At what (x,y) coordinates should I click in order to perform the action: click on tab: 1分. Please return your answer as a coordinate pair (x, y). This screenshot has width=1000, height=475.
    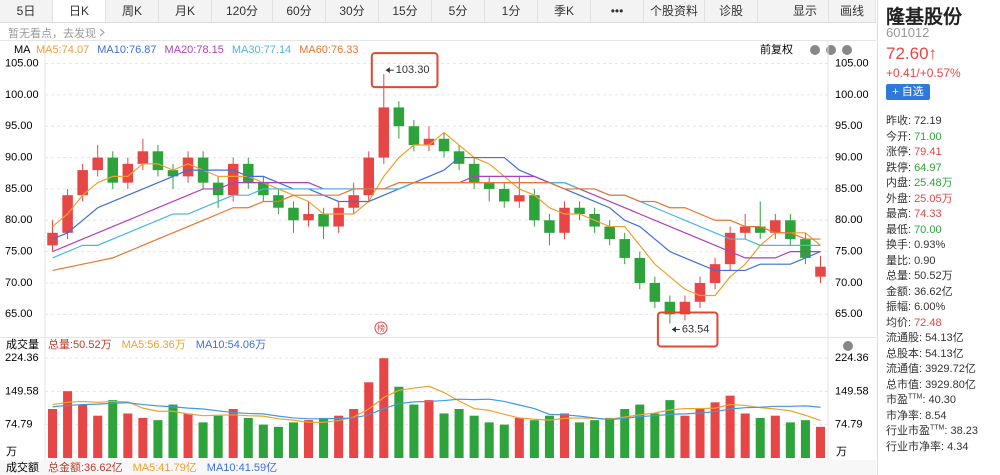
    Looking at the image, I should click on (511, 11).